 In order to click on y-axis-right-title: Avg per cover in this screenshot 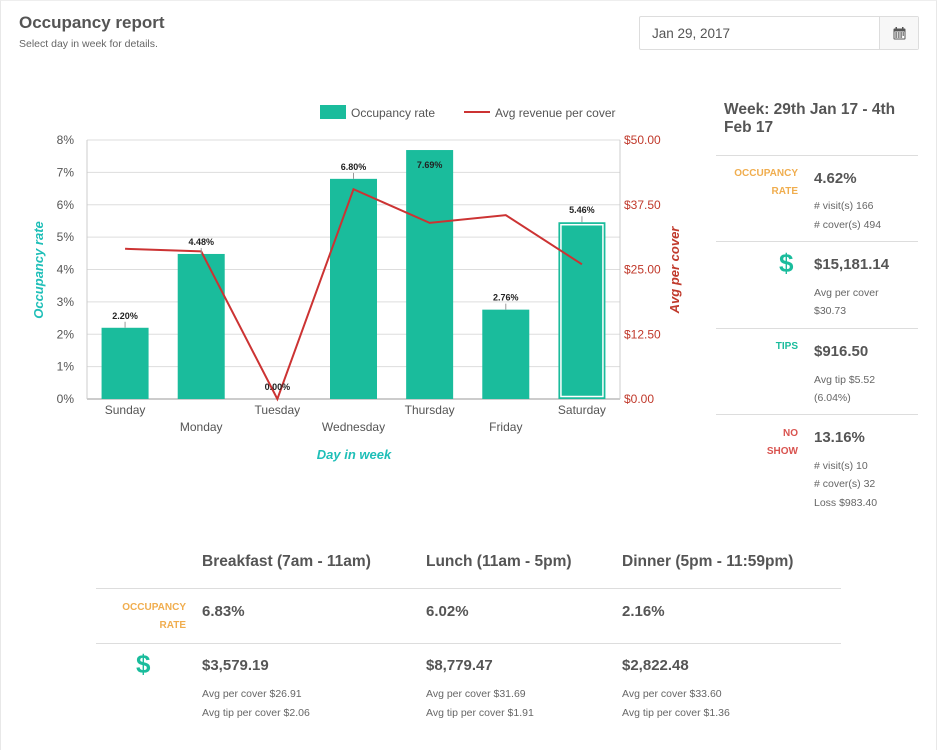, I will do `click(674, 270)`.